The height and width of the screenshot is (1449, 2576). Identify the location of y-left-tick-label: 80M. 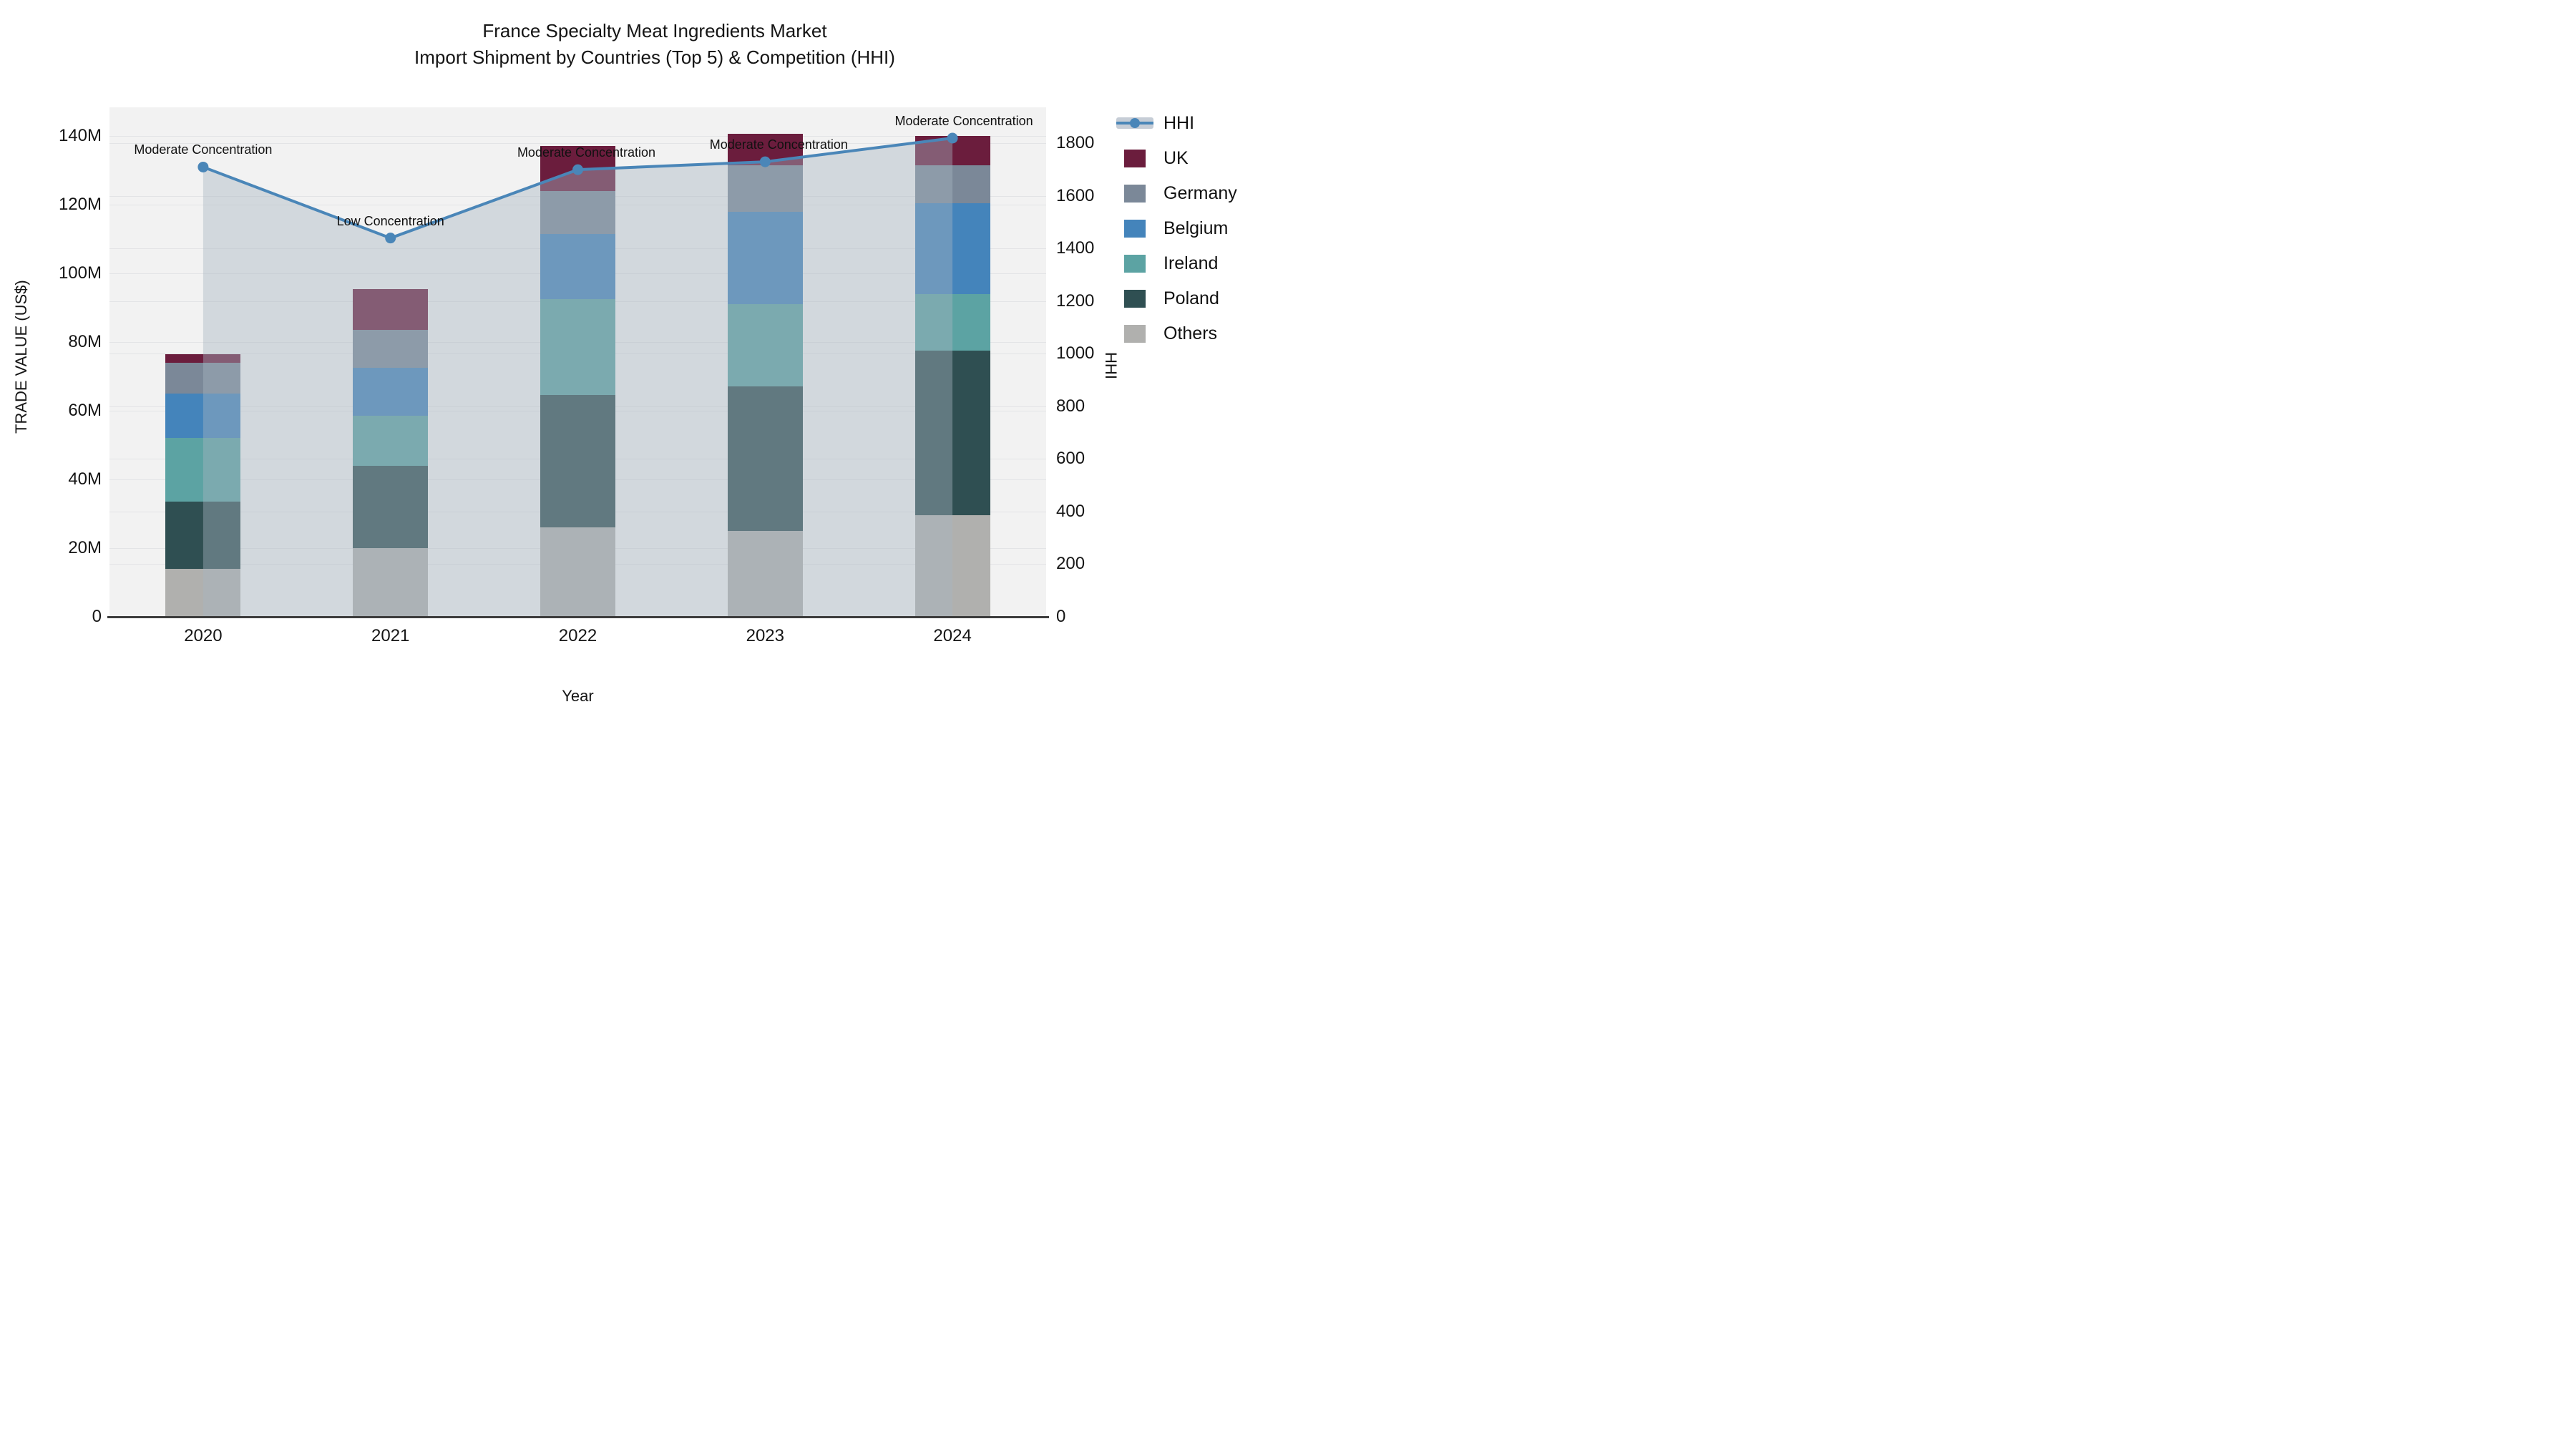
(85, 341).